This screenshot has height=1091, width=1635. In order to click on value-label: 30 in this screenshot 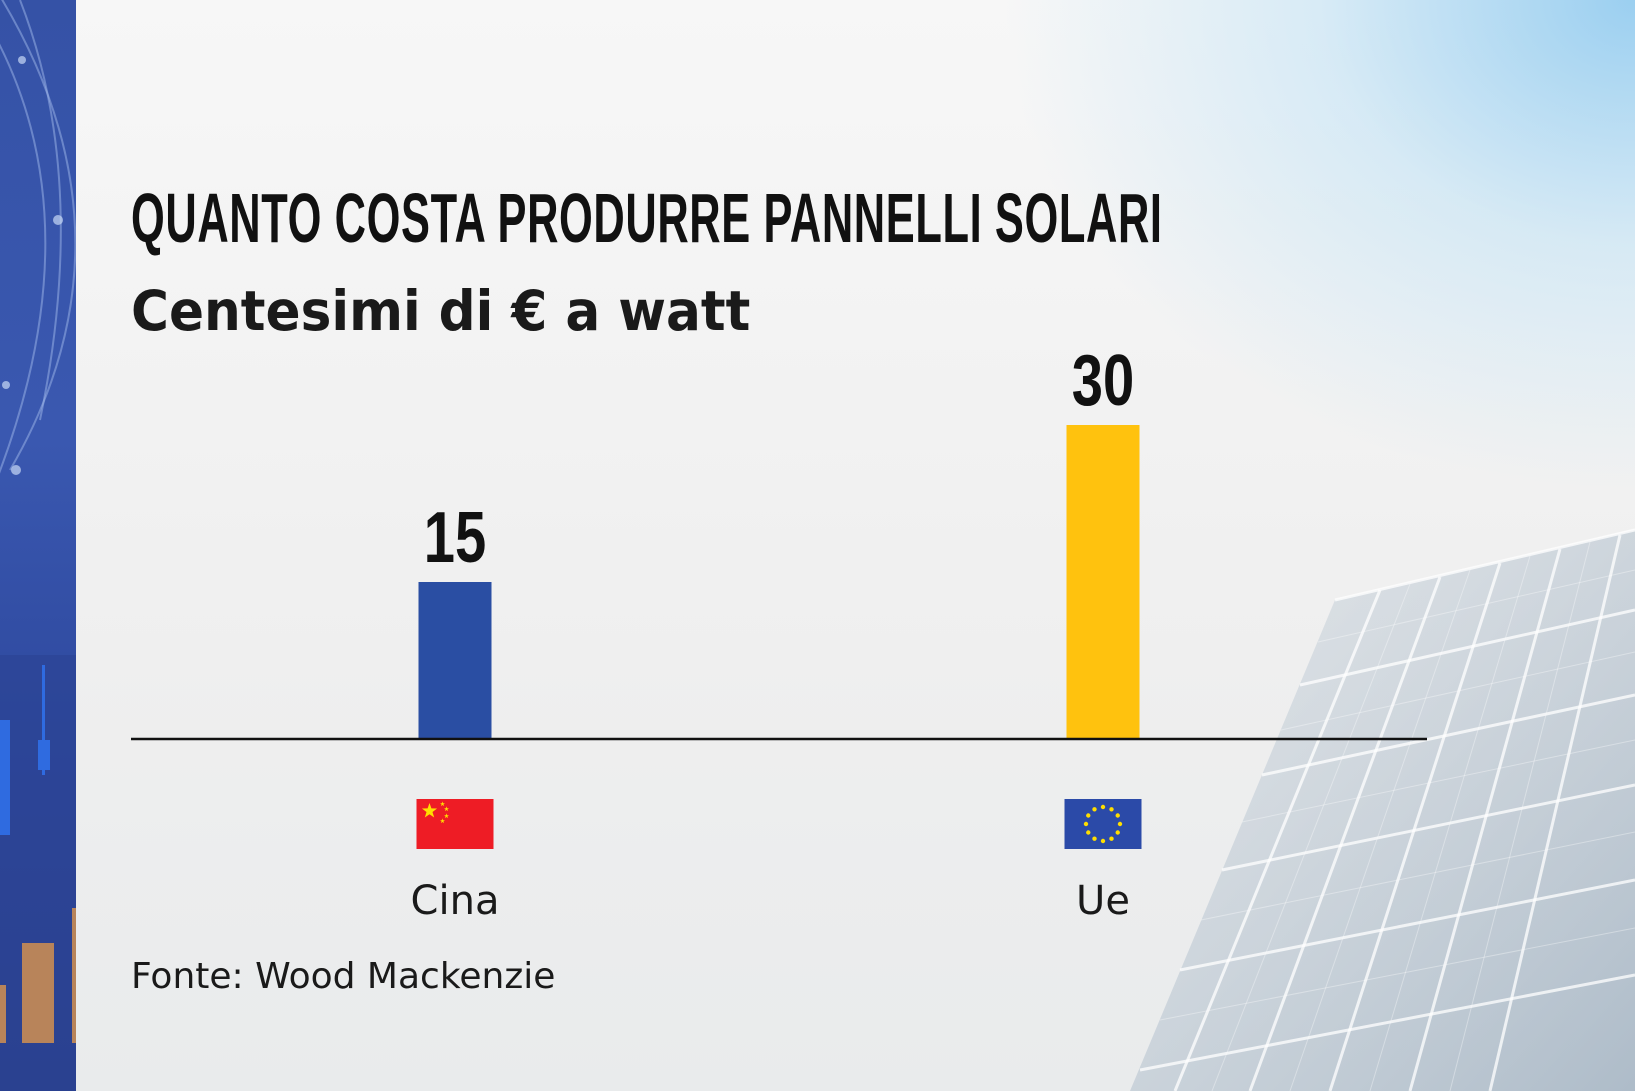, I will do `click(1103, 380)`.